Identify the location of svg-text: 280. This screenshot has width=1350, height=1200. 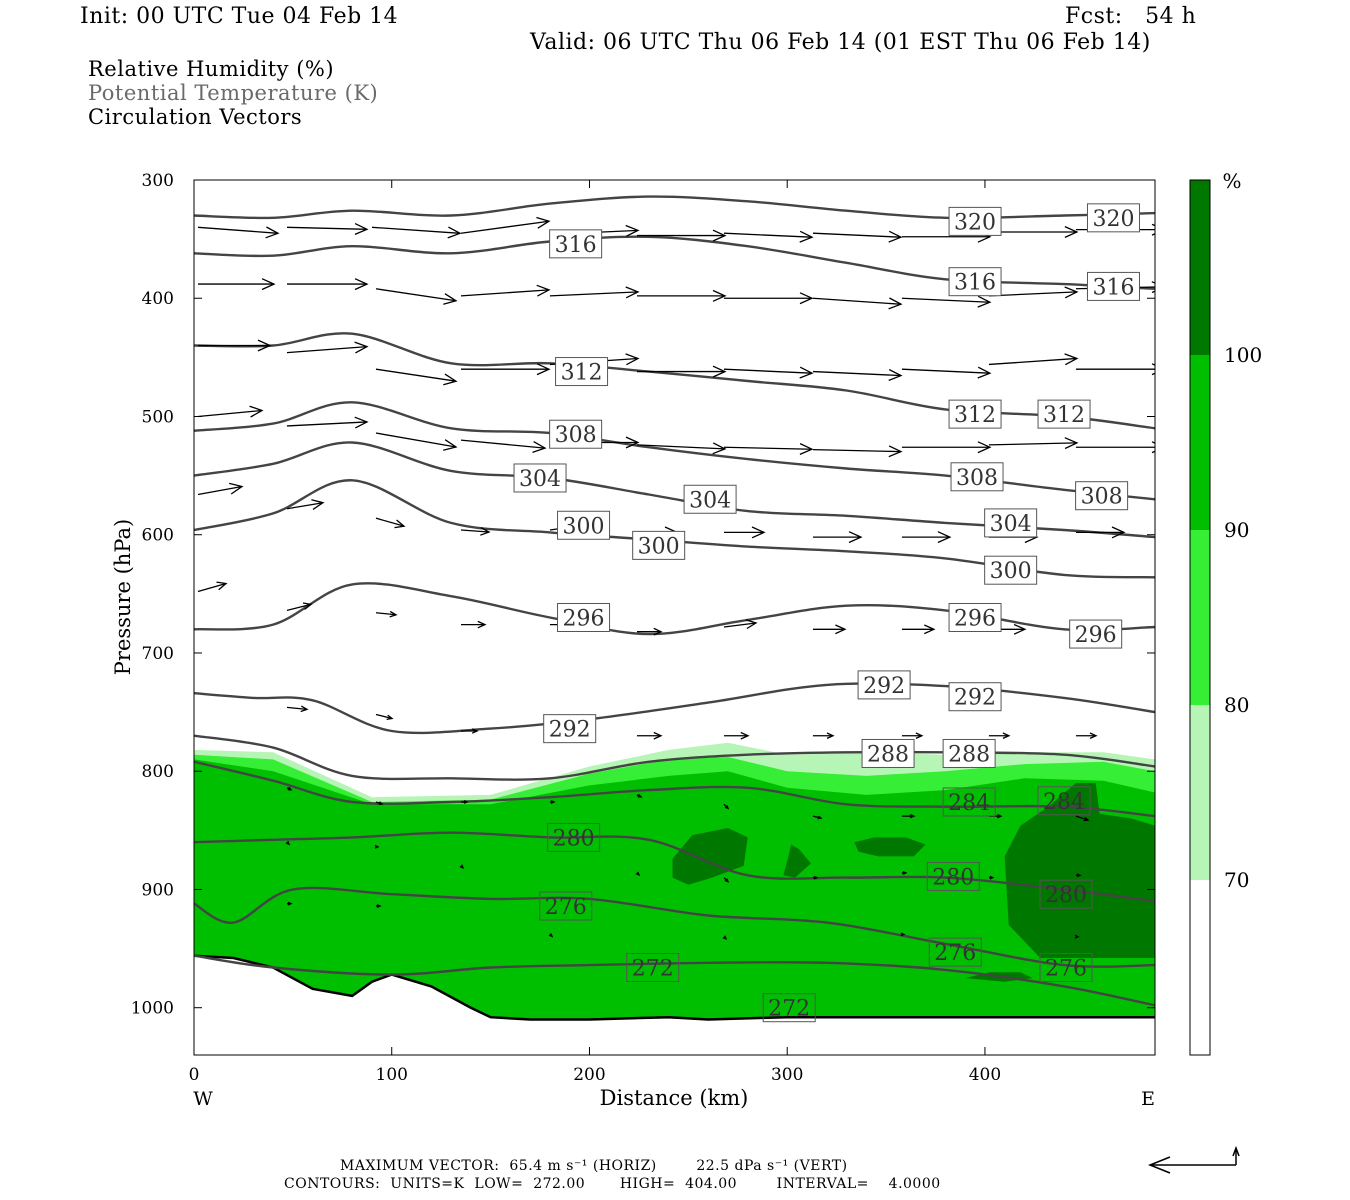
(1066, 895).